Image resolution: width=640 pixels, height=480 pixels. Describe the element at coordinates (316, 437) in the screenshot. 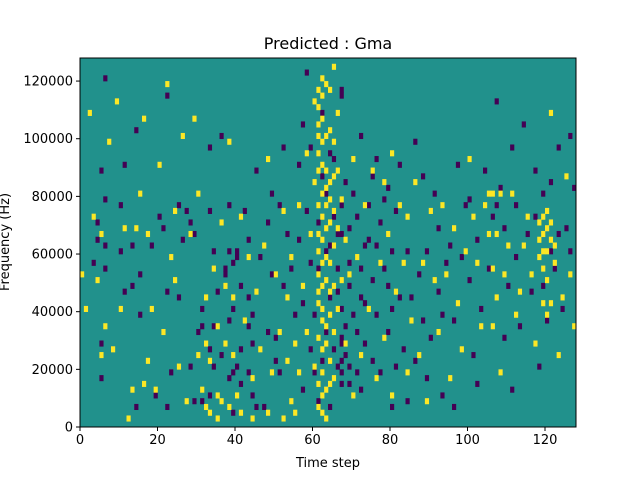

I see `x-axis-ticks: 0 20 40 60 80 100 120` at that location.